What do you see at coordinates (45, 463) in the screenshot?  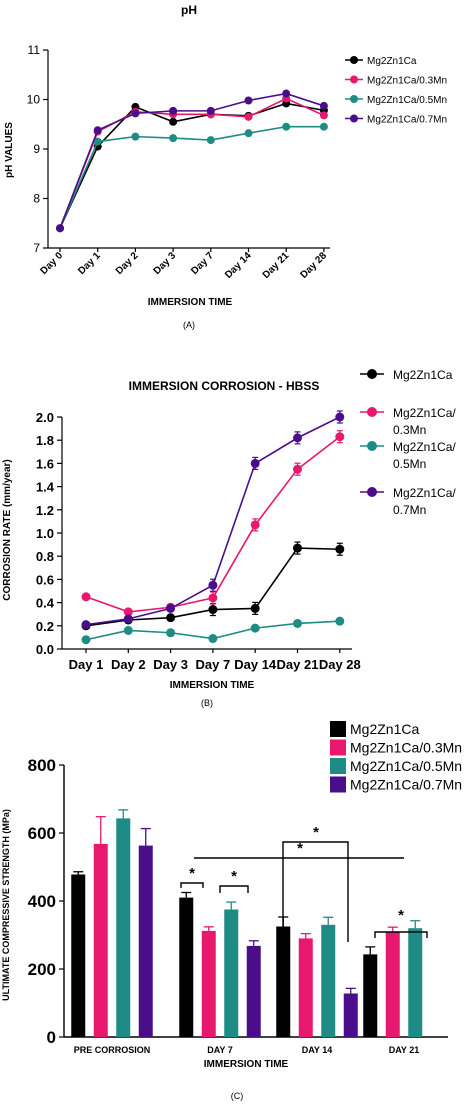 I see `chart-b-y-tick-label: 1.6` at bounding box center [45, 463].